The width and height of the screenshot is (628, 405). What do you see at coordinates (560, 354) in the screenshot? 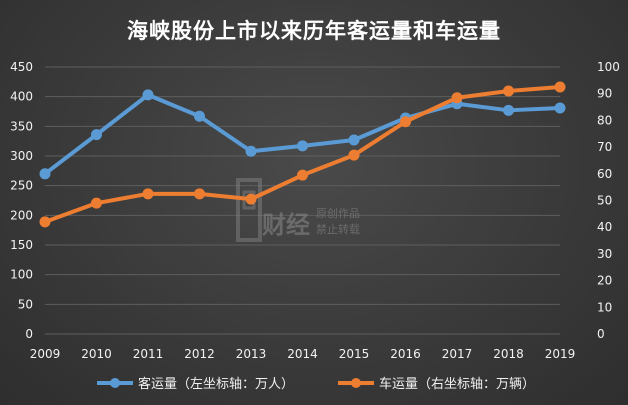
I see `x-tick-label: 2019` at bounding box center [560, 354].